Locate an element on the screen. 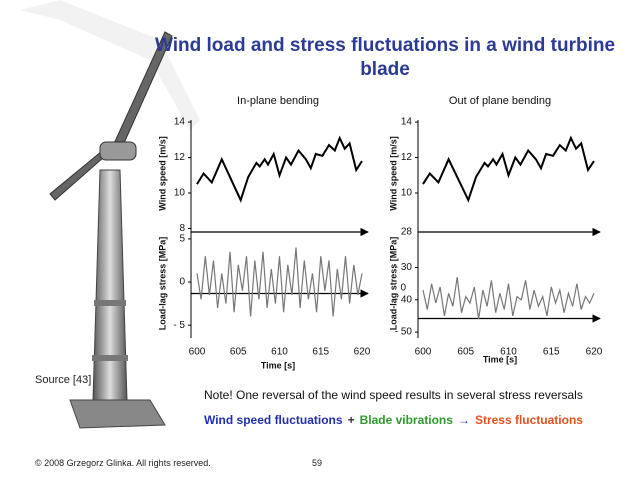  background-crane is located at coordinates (110, 65).